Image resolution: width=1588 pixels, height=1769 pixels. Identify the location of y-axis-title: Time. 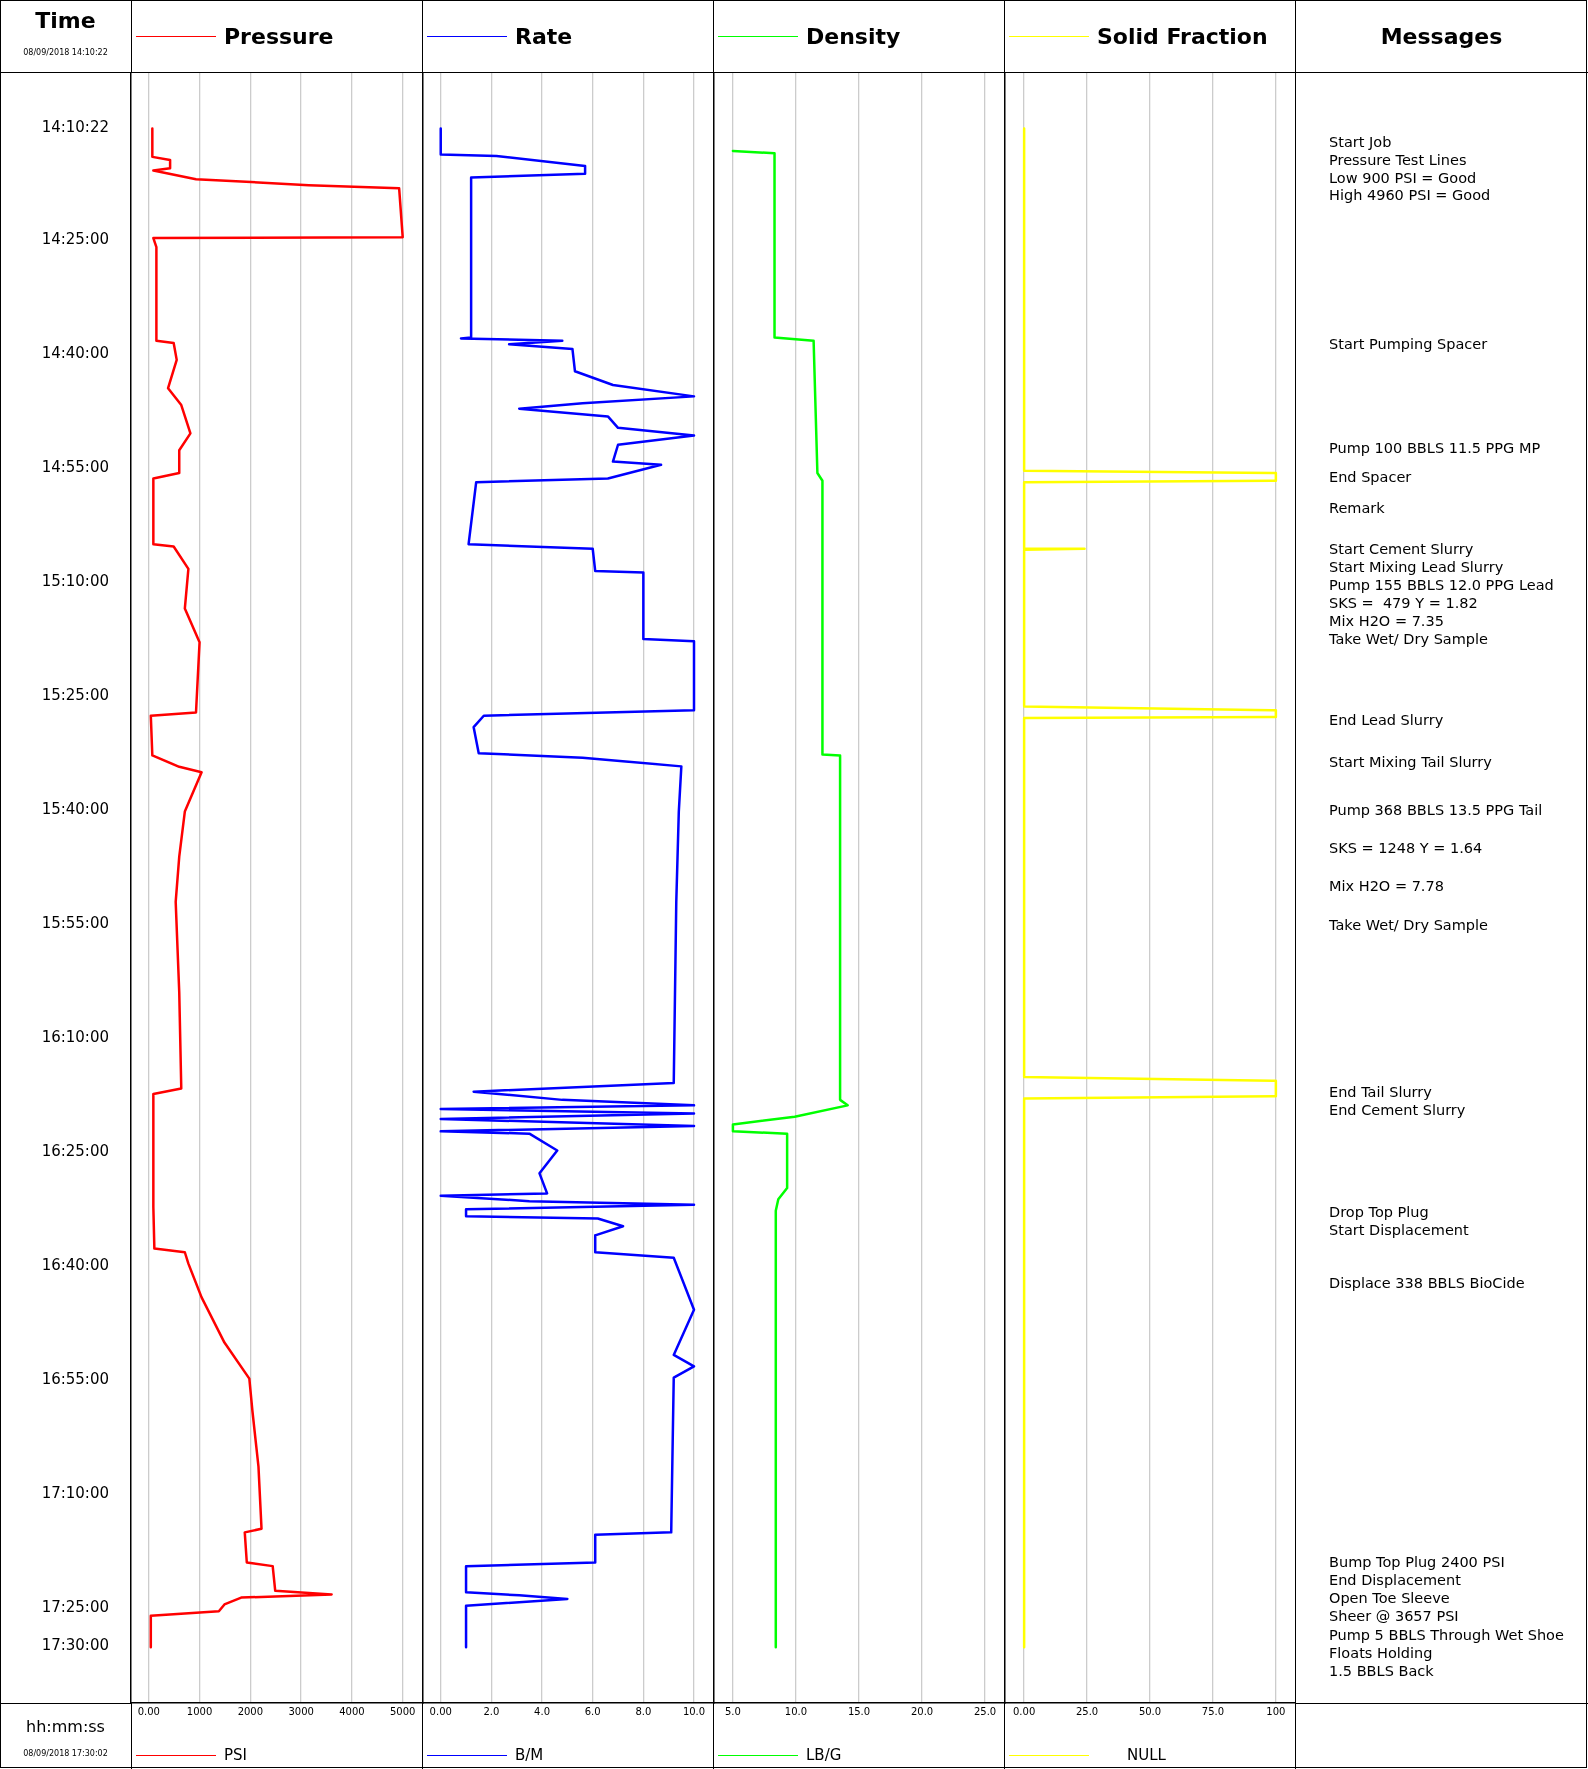
(65, 20).